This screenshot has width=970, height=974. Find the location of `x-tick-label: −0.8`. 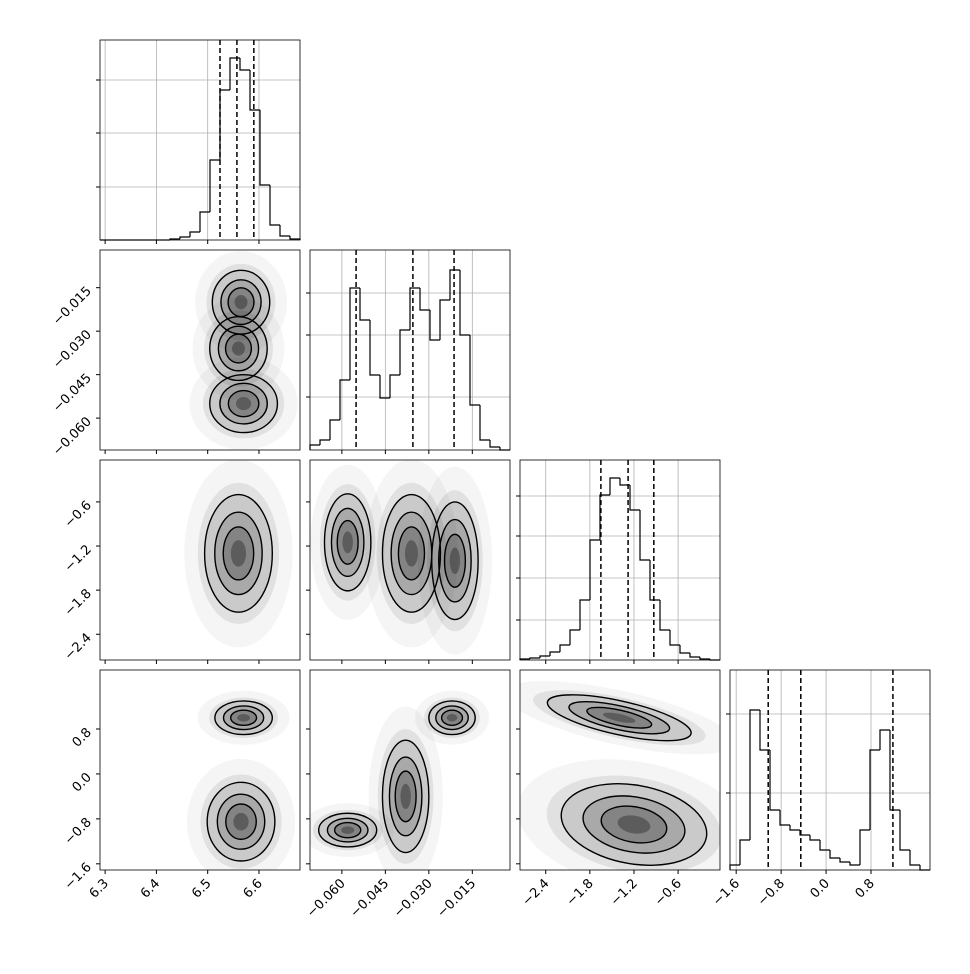

x-tick-label: −0.8 is located at coordinates (771, 892).